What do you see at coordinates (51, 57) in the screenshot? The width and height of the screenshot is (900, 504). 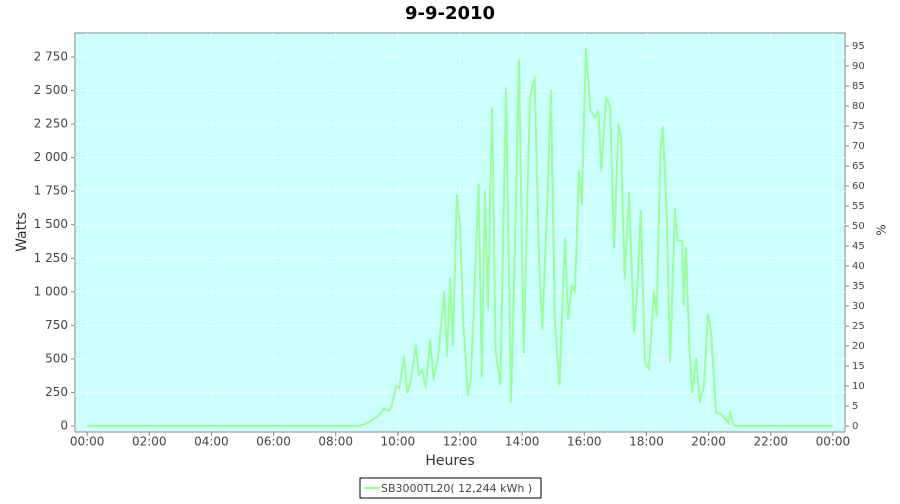 I see `y-tick-label: 2 750` at bounding box center [51, 57].